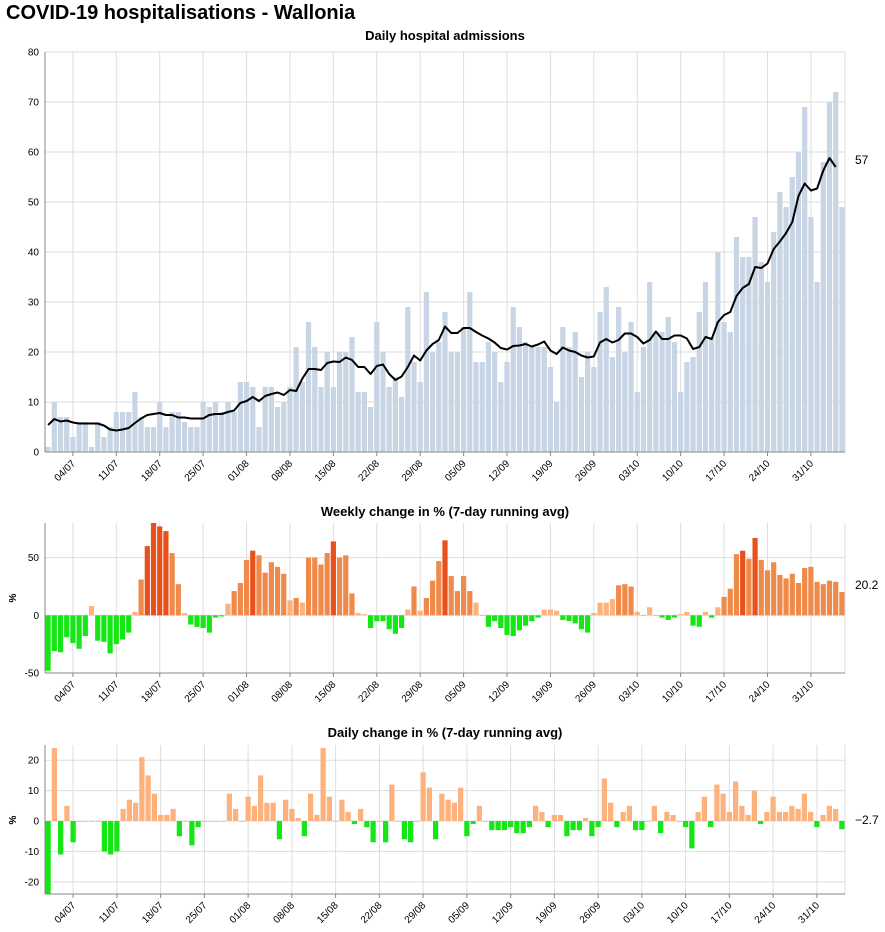  I want to click on adm-x-tick-label: 03/10, so click(630, 471).